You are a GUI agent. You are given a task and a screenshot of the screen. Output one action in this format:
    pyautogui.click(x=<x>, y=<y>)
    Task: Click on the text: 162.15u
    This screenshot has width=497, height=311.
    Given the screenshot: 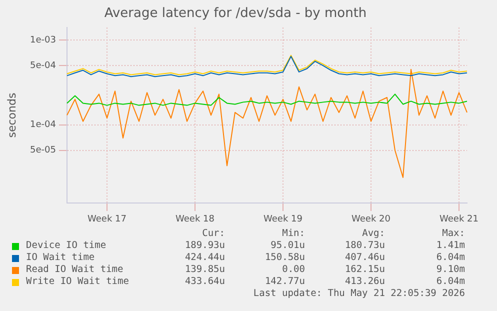 What is the action you would take?
    pyautogui.click(x=364, y=270)
    